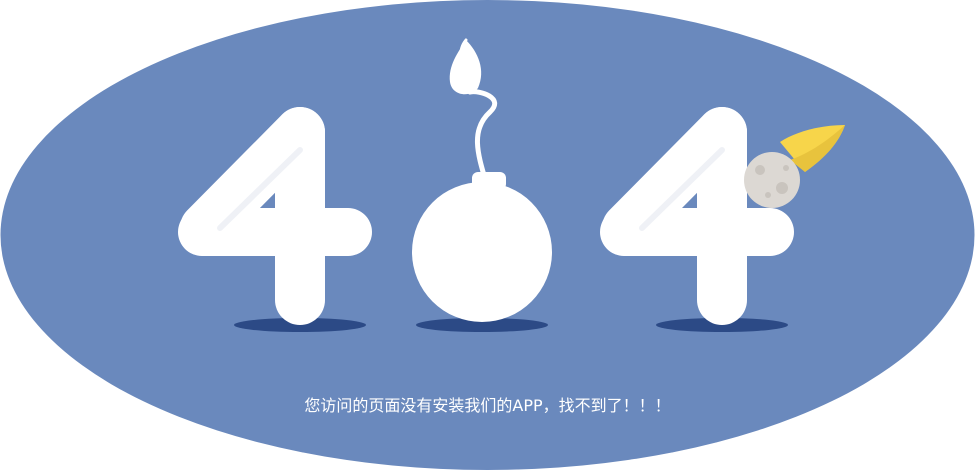  Describe the element at coordinates (487, 405) in the screenshot. I see `error-message: 您访问的页面没有安装我们的APP，找不到了！！！` at that location.